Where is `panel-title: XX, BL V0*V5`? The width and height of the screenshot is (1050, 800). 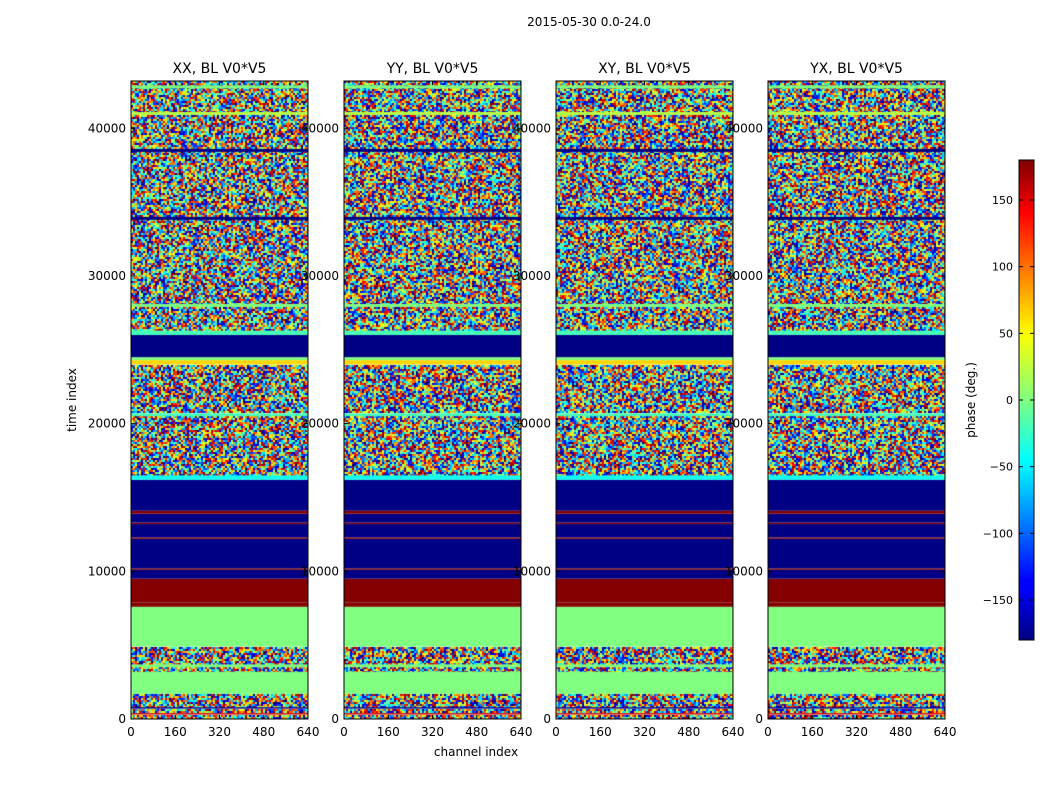 panel-title: XX, BL V0*V5 is located at coordinates (220, 69).